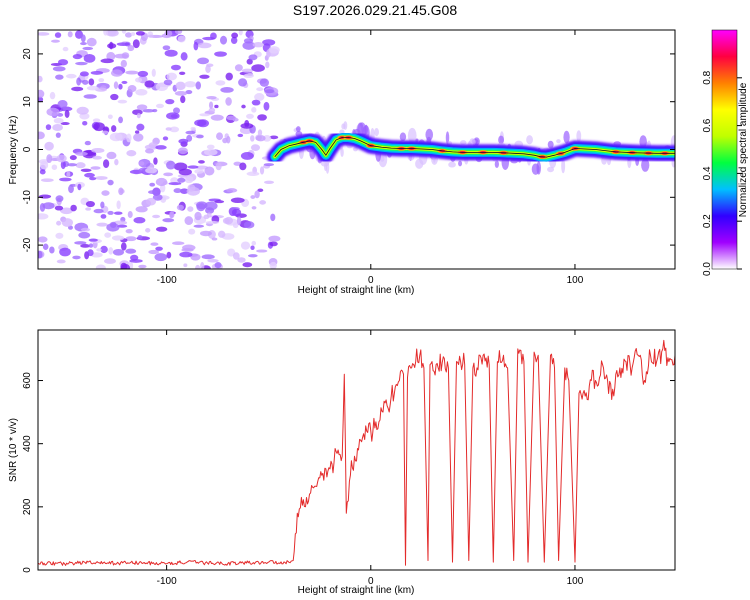  Describe the element at coordinates (356, 290) in the screenshot. I see `spectrogram-xlabel: Height of straight line (km)` at that location.